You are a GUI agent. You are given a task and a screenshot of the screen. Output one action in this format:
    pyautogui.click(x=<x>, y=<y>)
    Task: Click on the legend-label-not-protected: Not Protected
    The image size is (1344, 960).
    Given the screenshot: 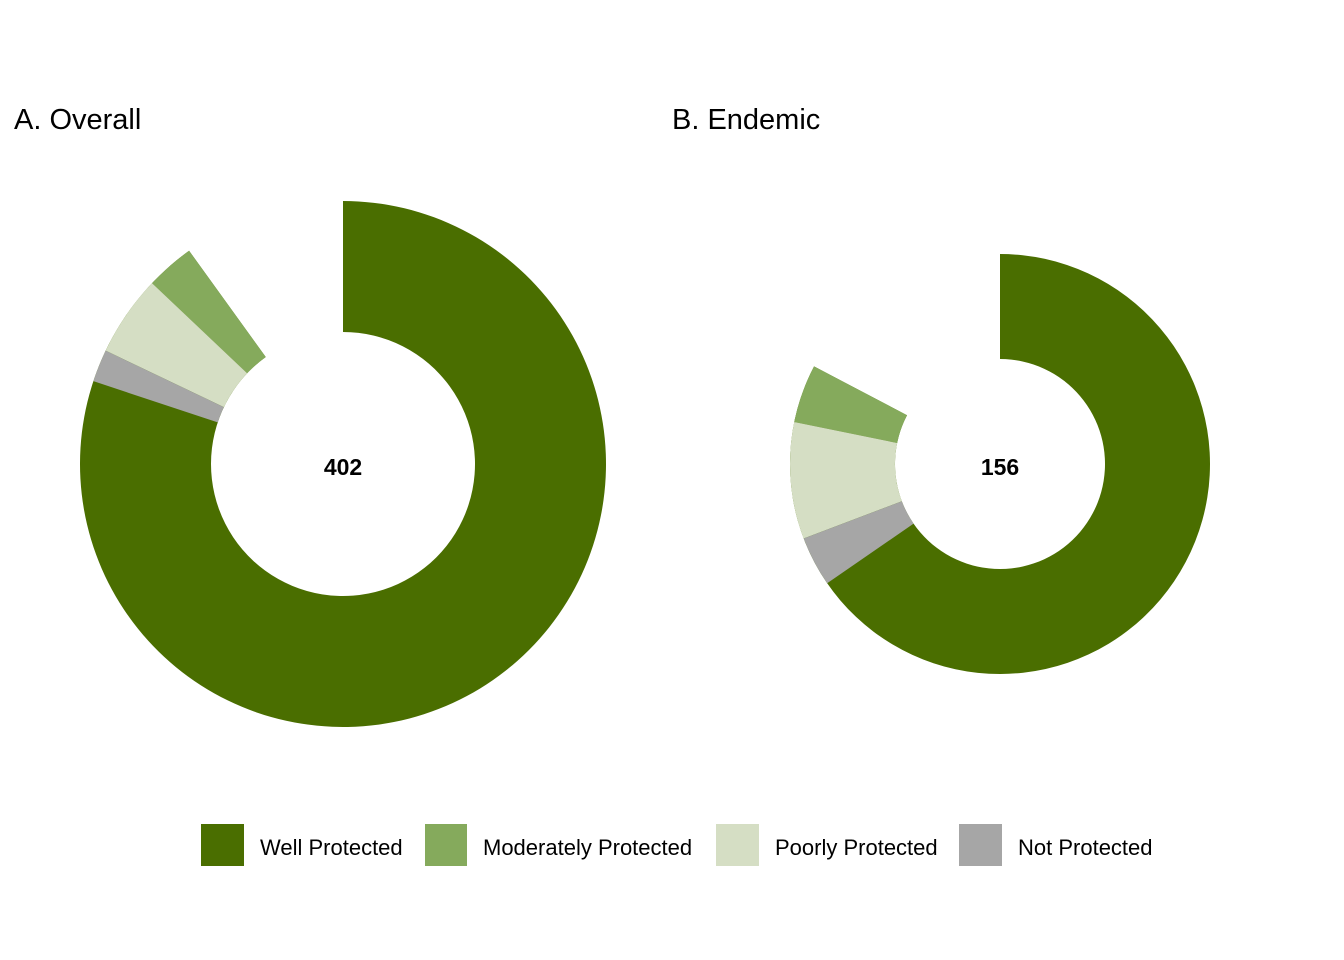 What is the action you would take?
    pyautogui.click(x=1085, y=847)
    